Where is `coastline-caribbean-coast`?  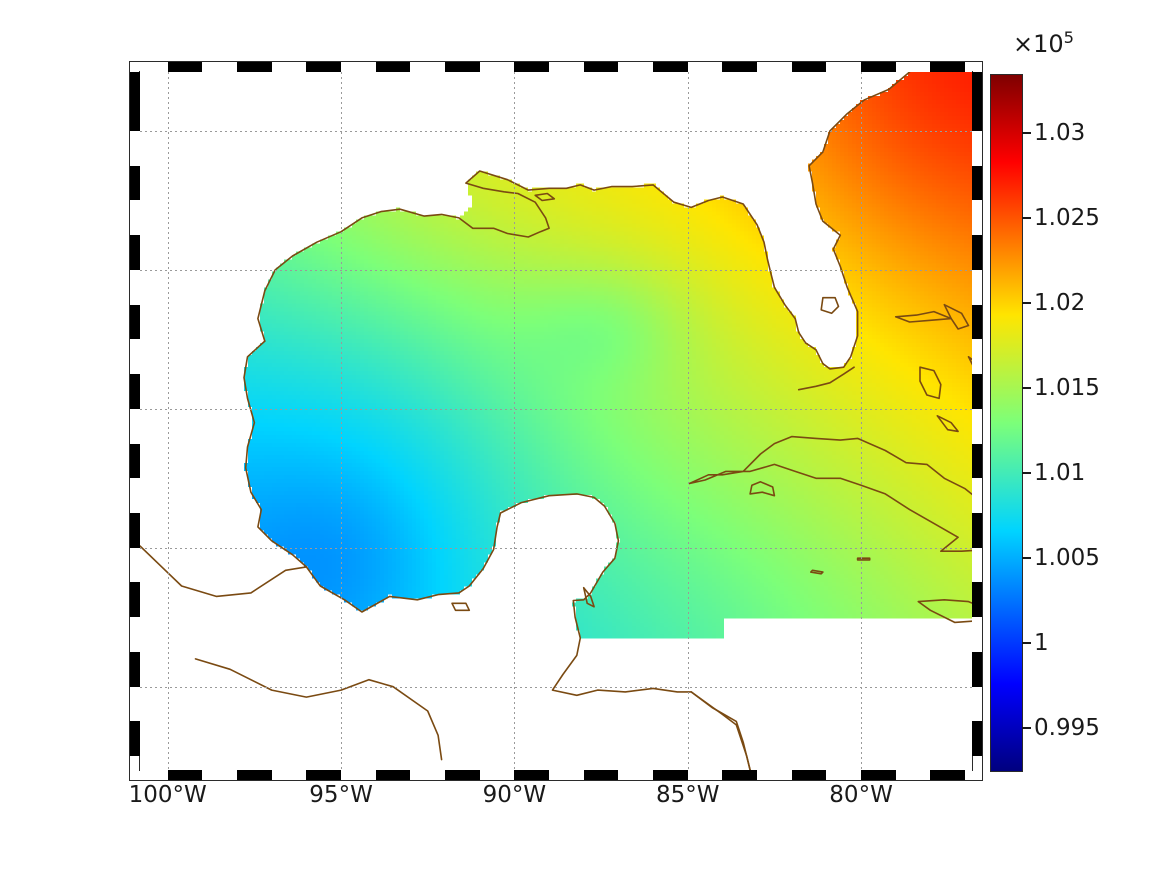 coastline-caribbean-coast is located at coordinates (720, 730).